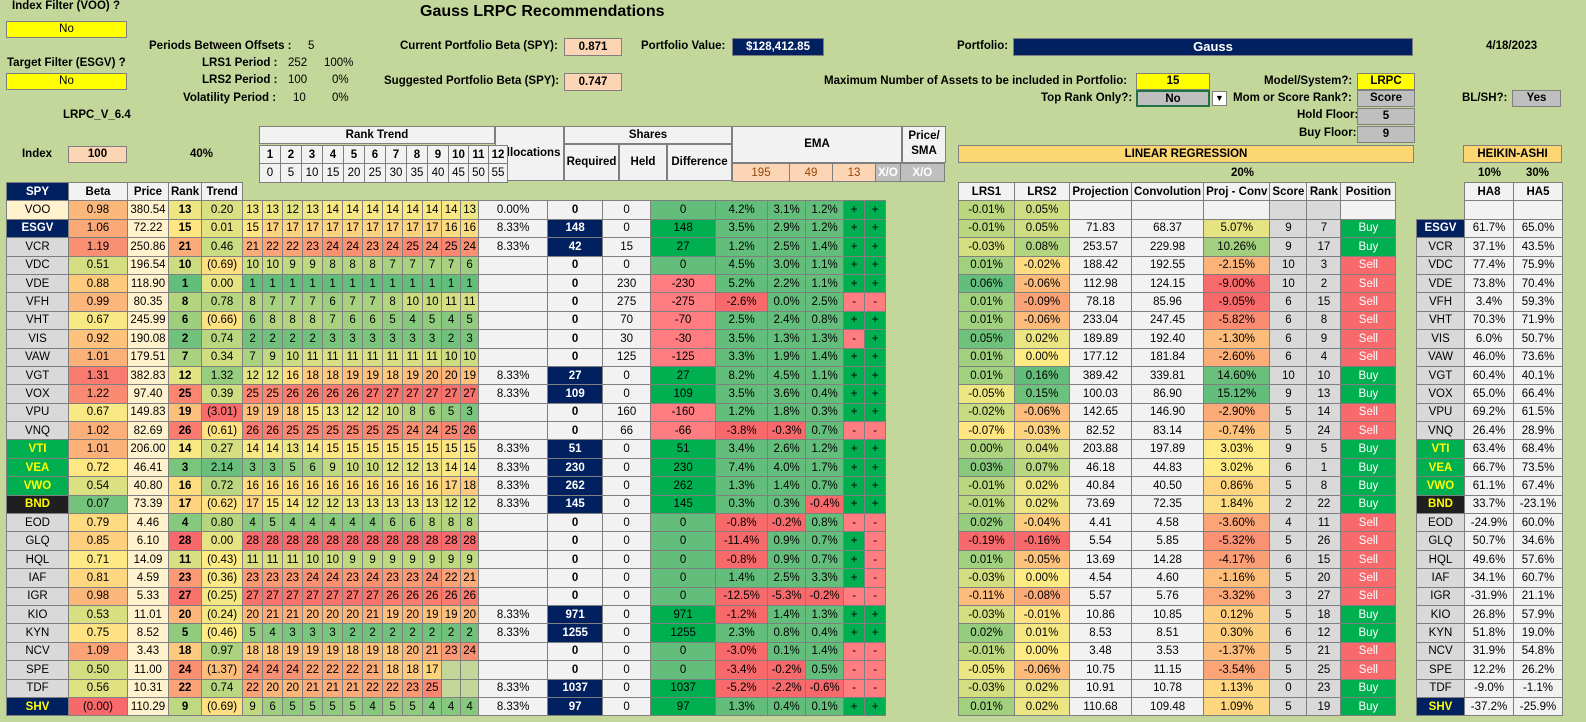 The height and width of the screenshot is (722, 1586). What do you see at coordinates (1237, 265) in the screenshot?
I see `proj-conv-cell: -2.15%` at bounding box center [1237, 265].